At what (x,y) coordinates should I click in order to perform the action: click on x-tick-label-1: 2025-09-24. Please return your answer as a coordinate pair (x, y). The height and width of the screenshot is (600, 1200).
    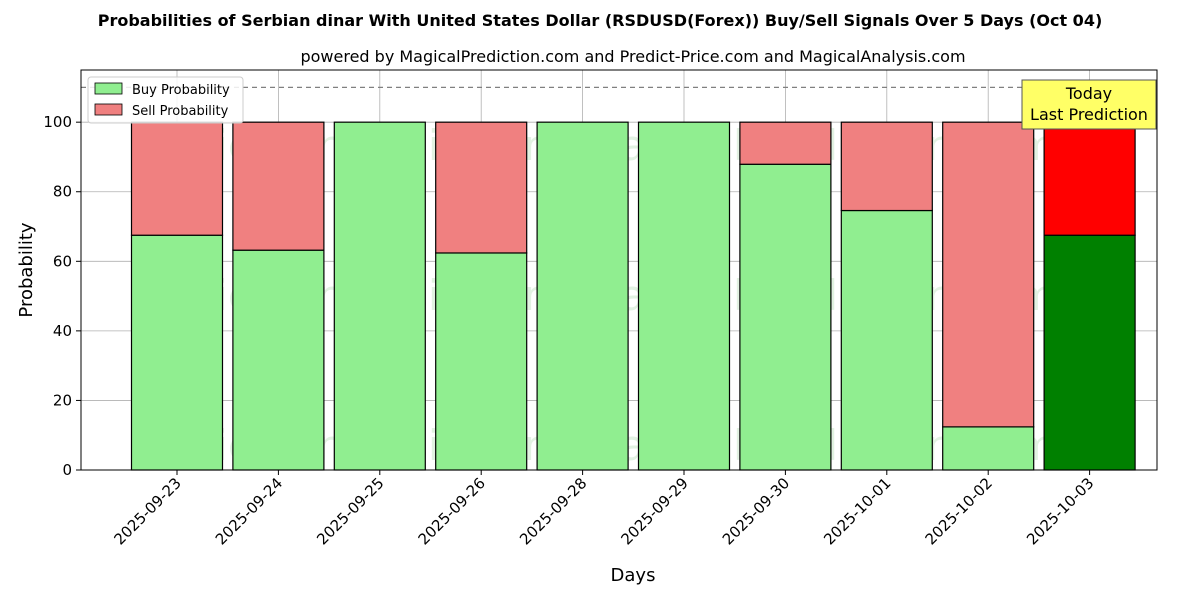
    Looking at the image, I should click on (249, 511).